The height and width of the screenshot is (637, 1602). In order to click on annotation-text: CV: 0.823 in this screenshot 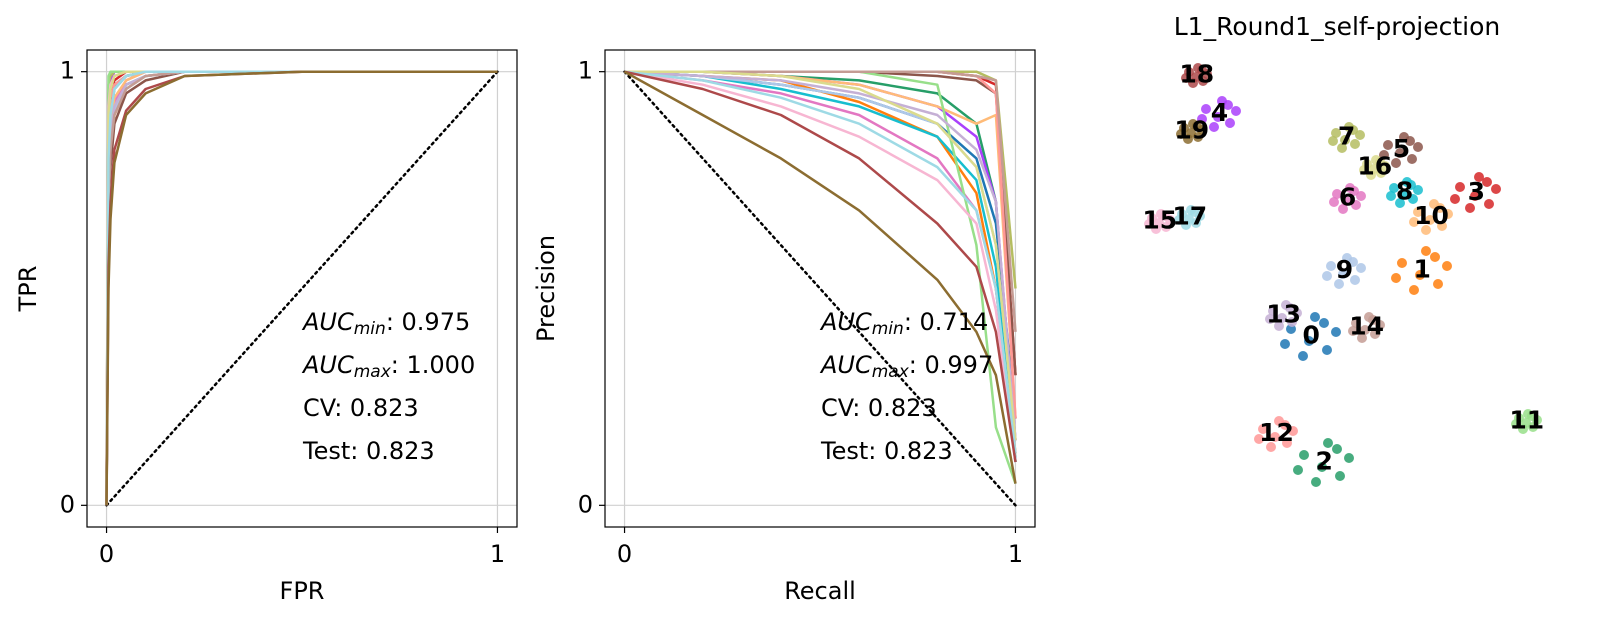, I will do `click(879, 408)`.